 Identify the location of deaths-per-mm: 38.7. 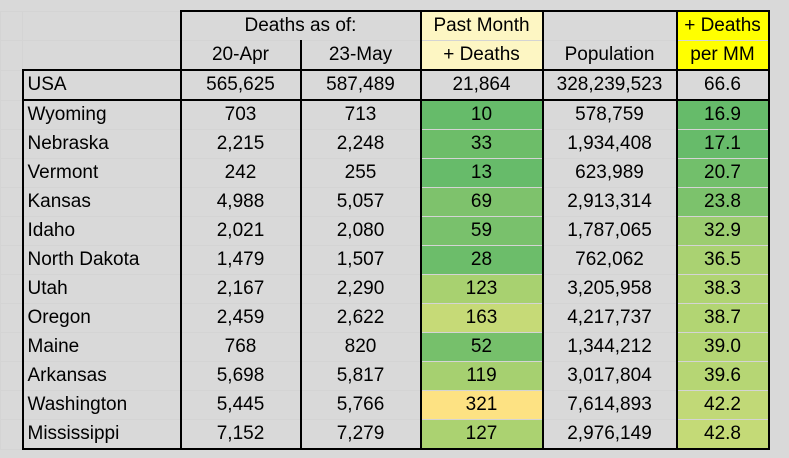
(722, 318).